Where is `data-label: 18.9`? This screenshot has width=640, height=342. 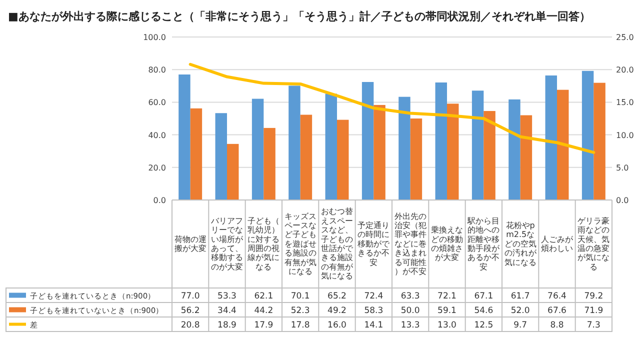
data-label: 18.9 is located at coordinates (227, 325).